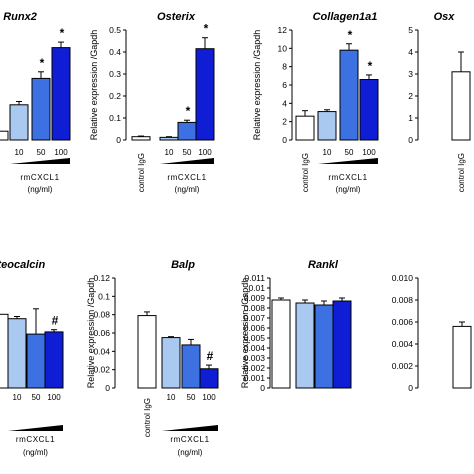 Image resolution: width=474 pixels, height=474 pixels. What do you see at coordinates (101, 278) in the screenshot?
I see `y-tick-label: 0.12` at bounding box center [101, 278].